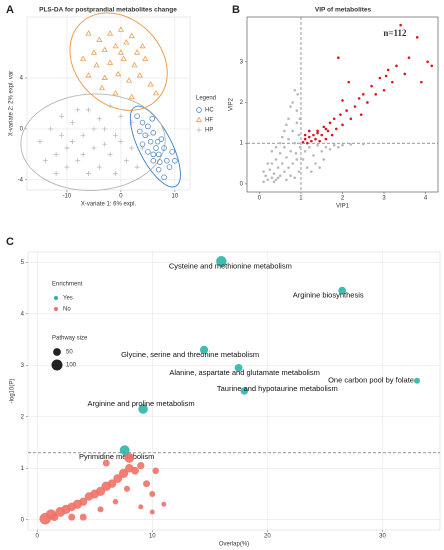 This screenshot has width=444, height=550. What do you see at coordinates (23, 366) in the screenshot?
I see `y-tick-label: 3` at bounding box center [23, 366].